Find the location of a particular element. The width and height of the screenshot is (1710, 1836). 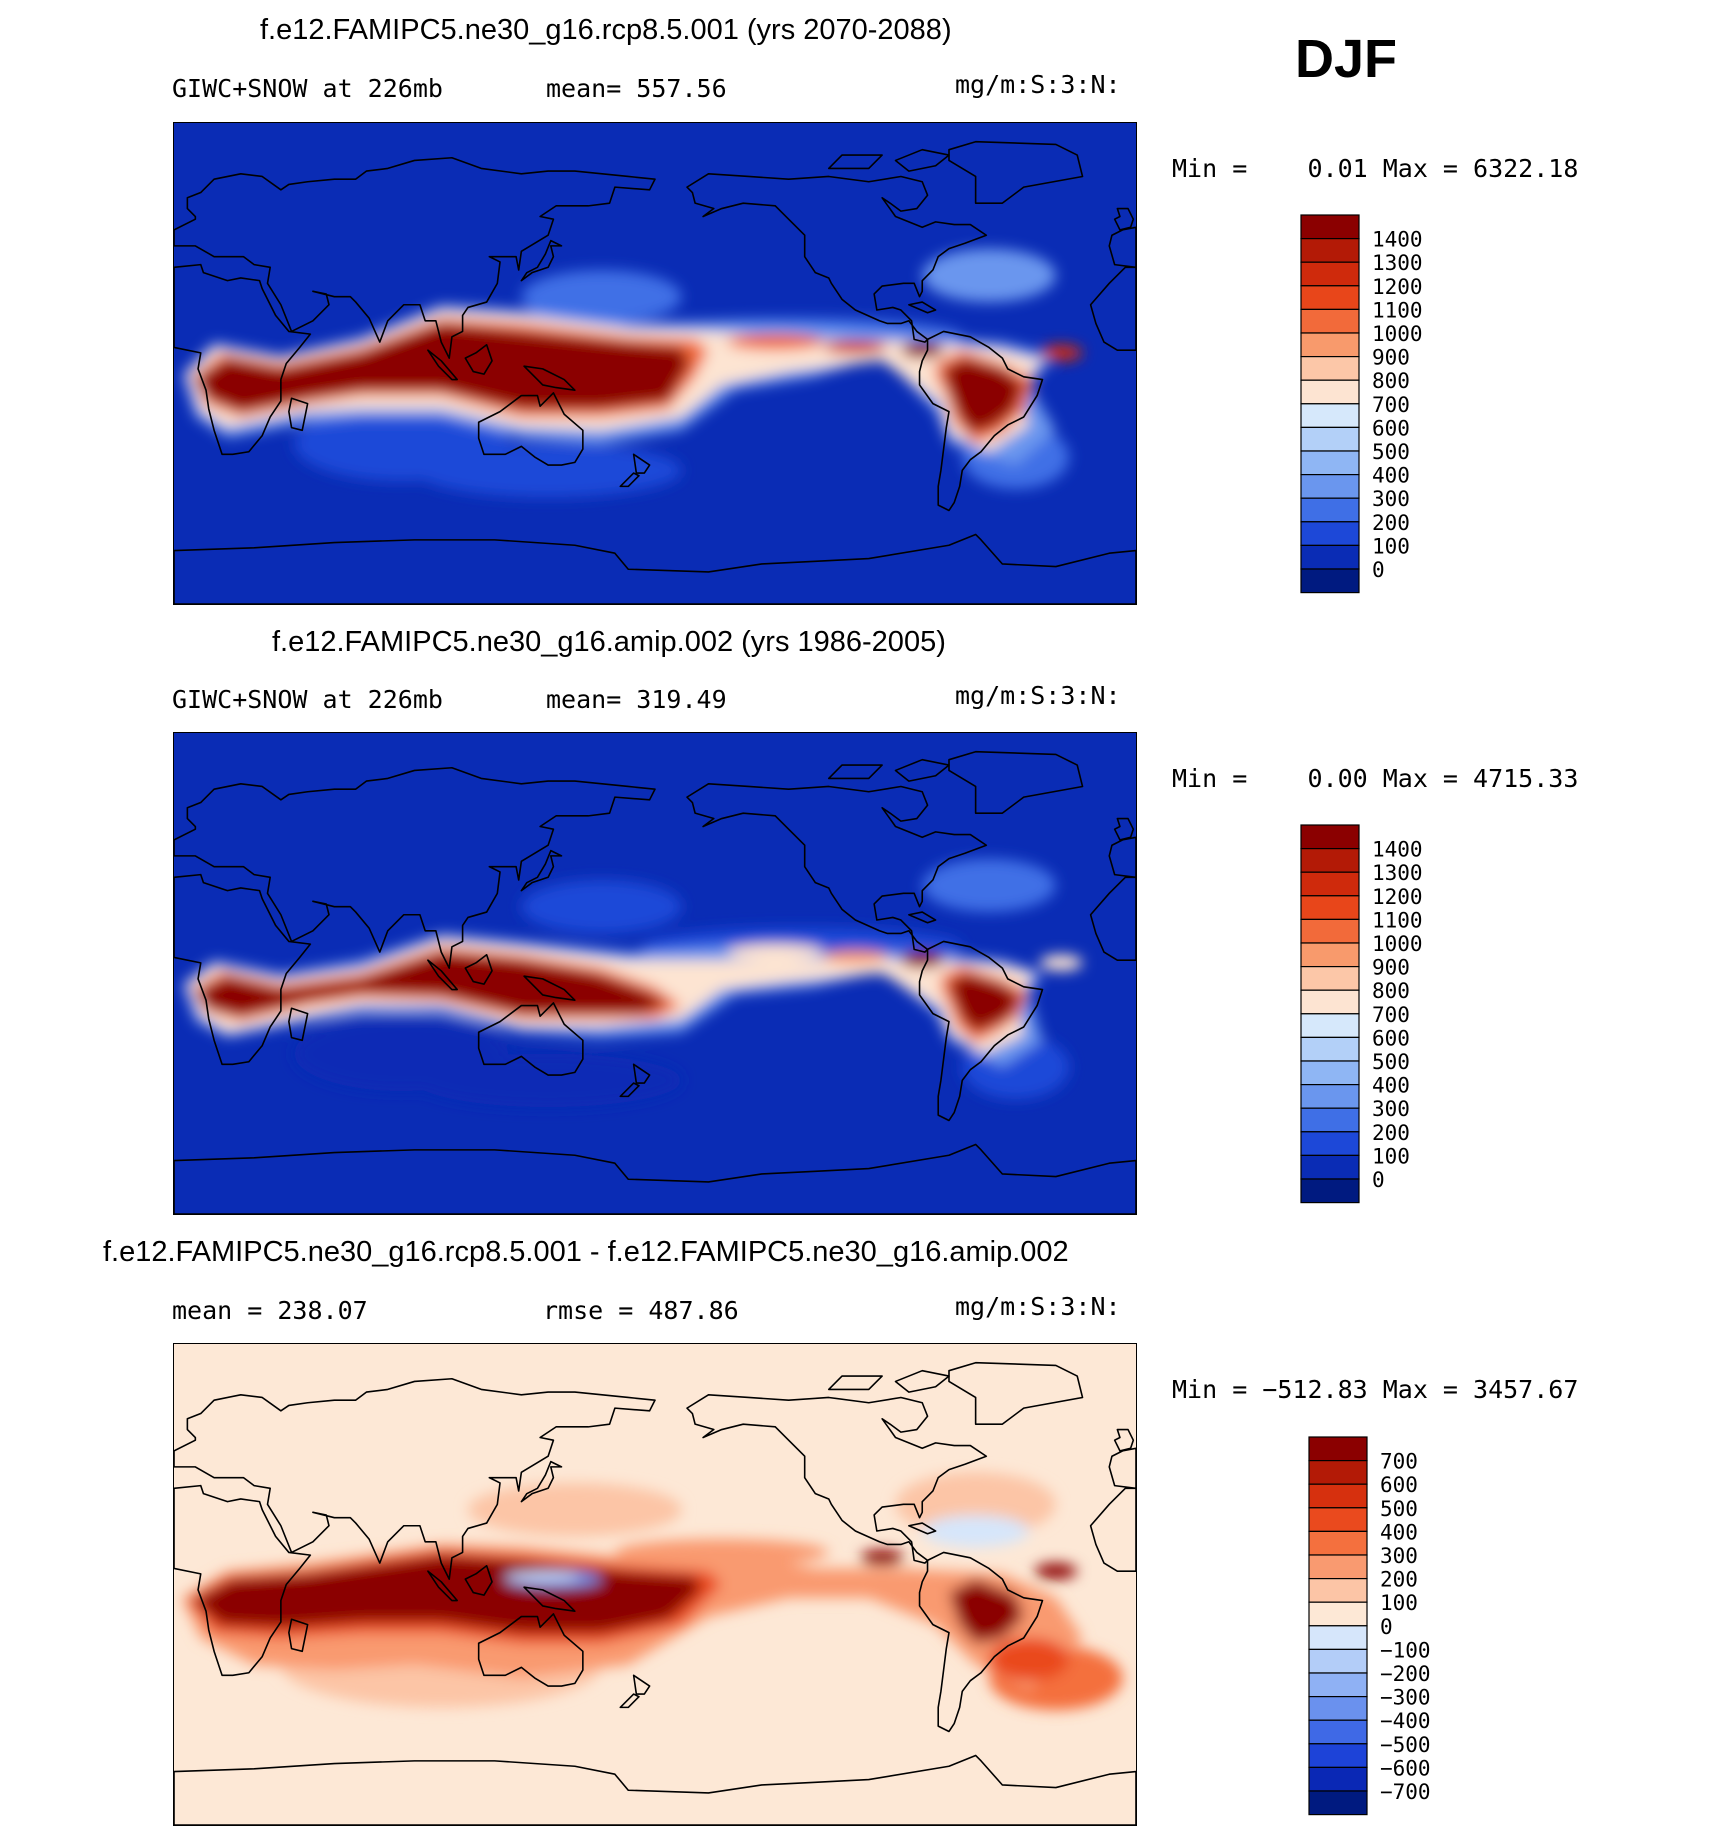

panel-1-mean-label: mean= 557.56 is located at coordinates (636, 88).